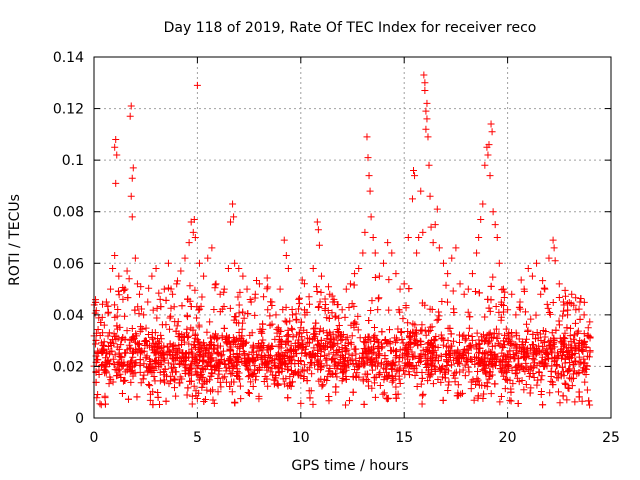  What do you see at coordinates (68, 238) in the screenshot?
I see `y-tick-labels: 0 0.02 0.04 0.06 0.08 0.1 0.12 0.14` at bounding box center [68, 238].